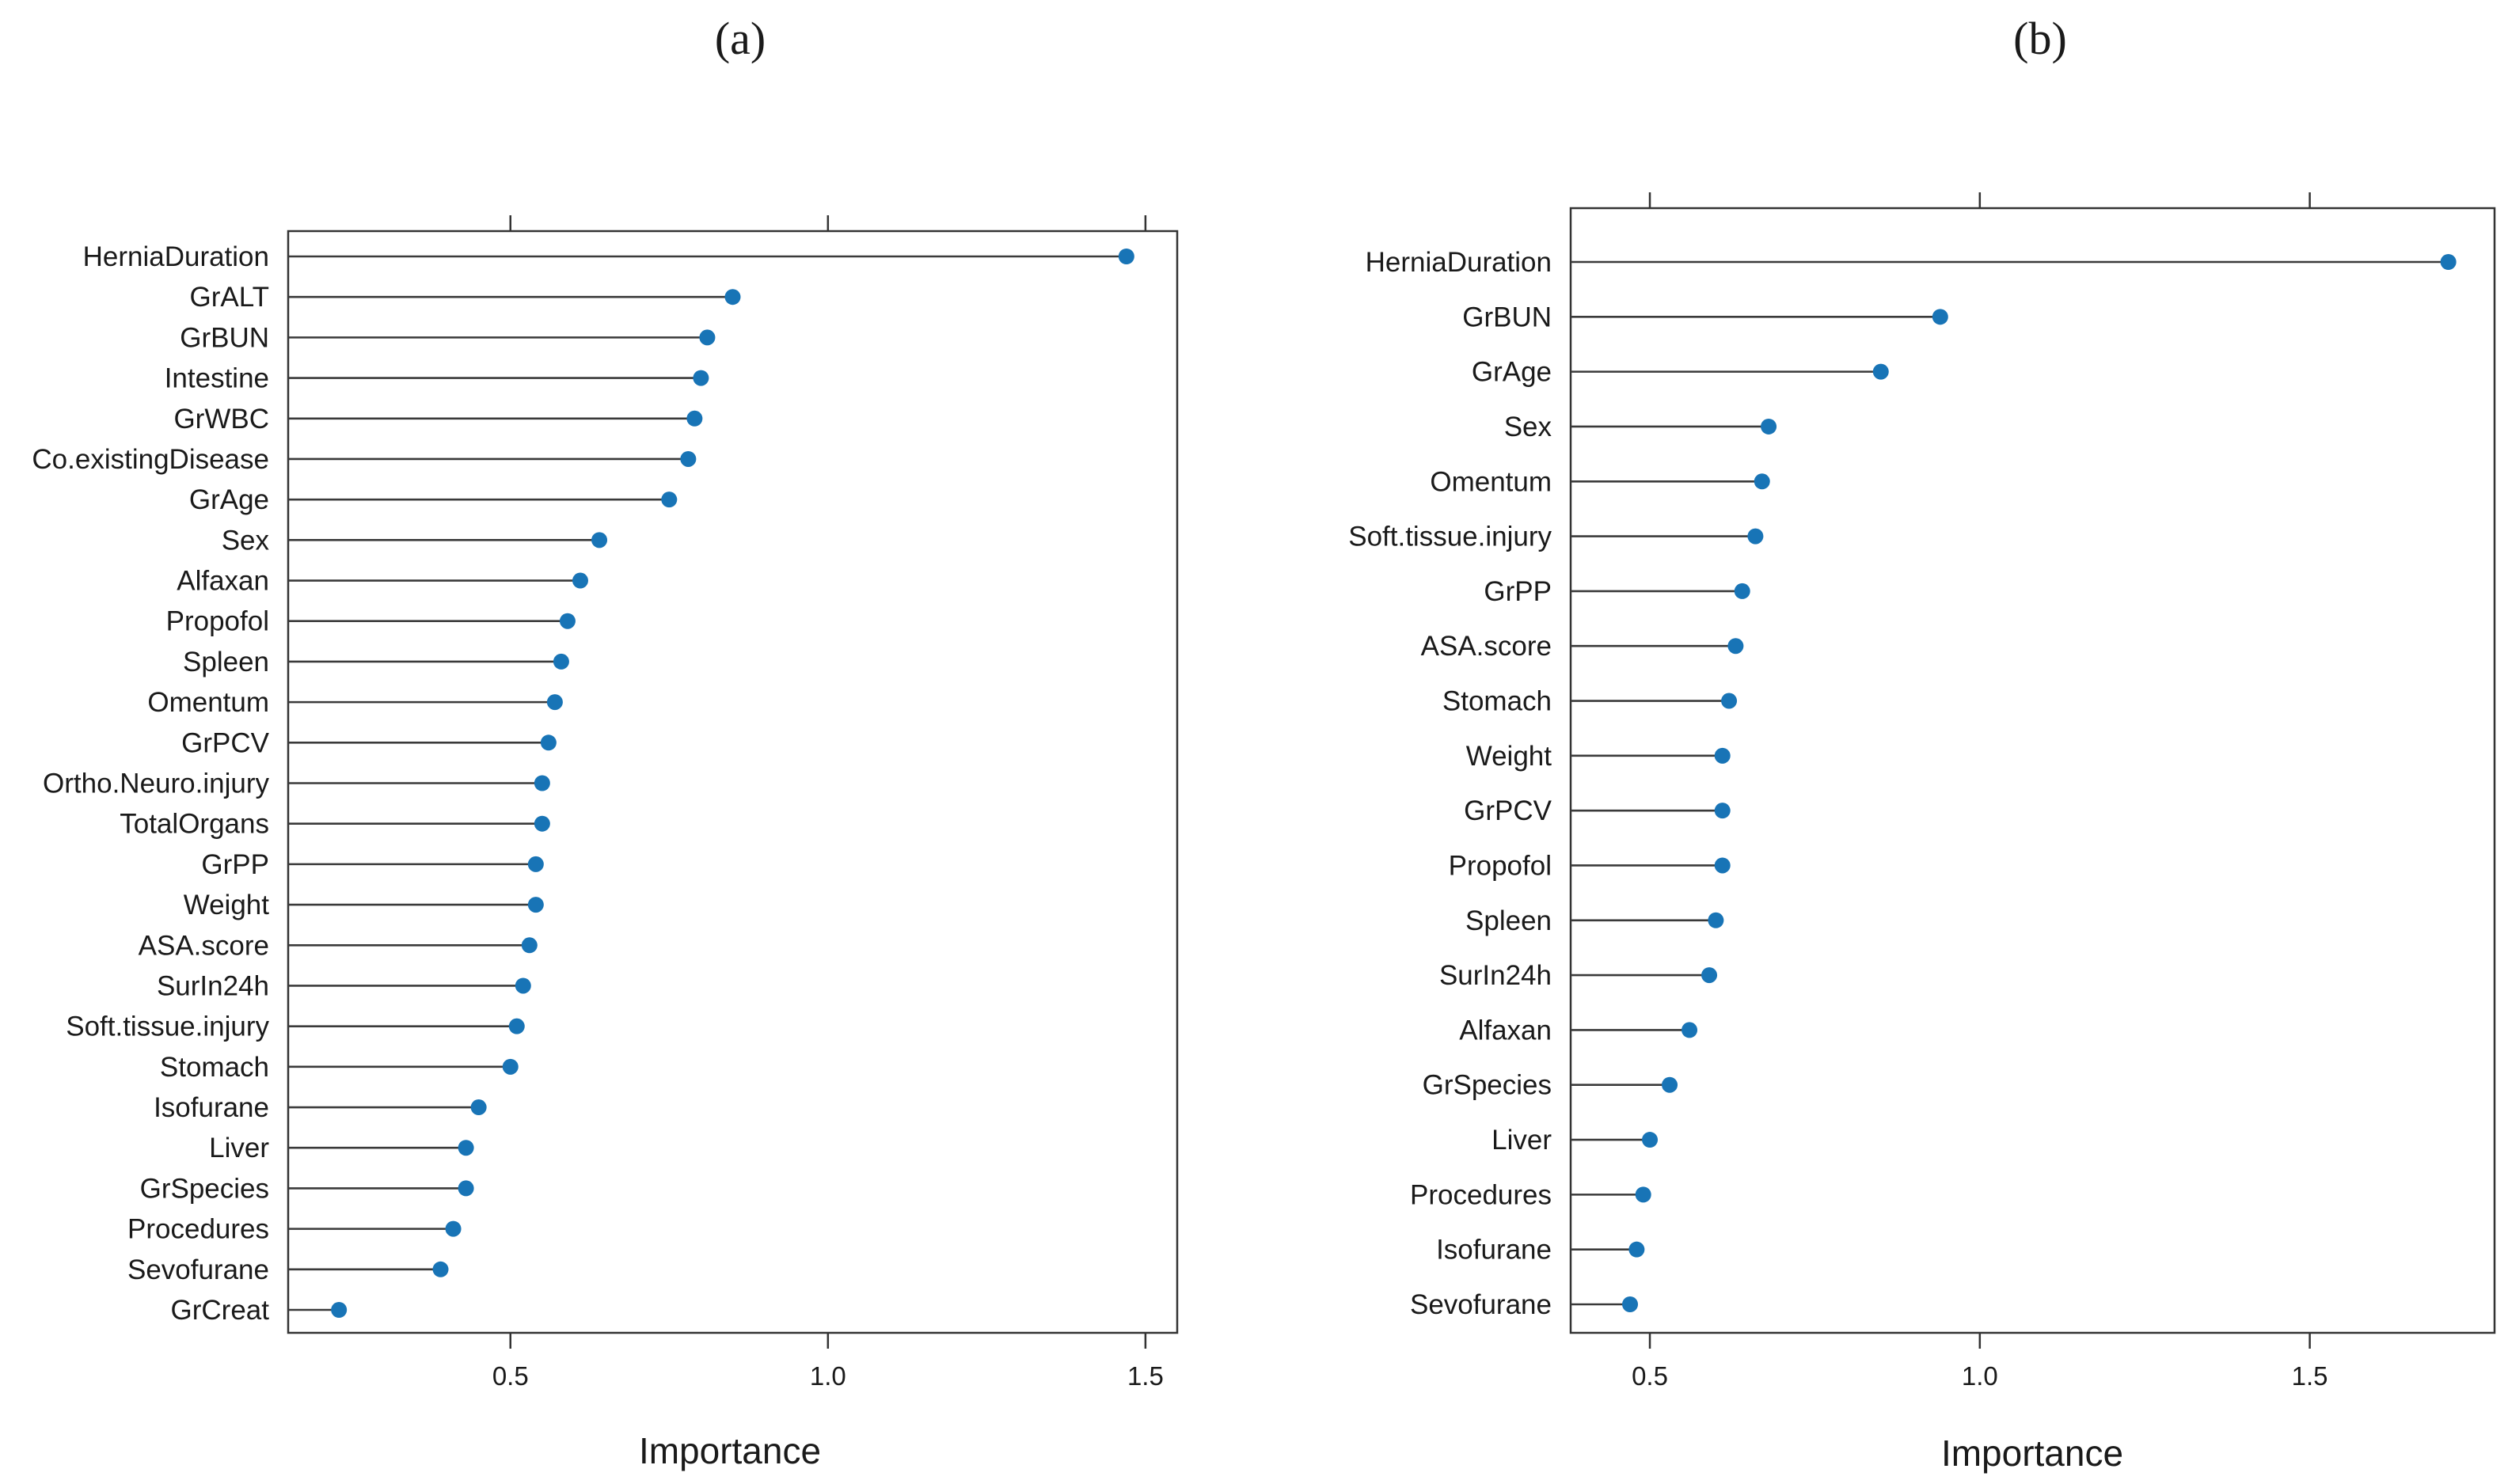  I want to click on category-label-a-21: Isofurane, so click(211, 1107).